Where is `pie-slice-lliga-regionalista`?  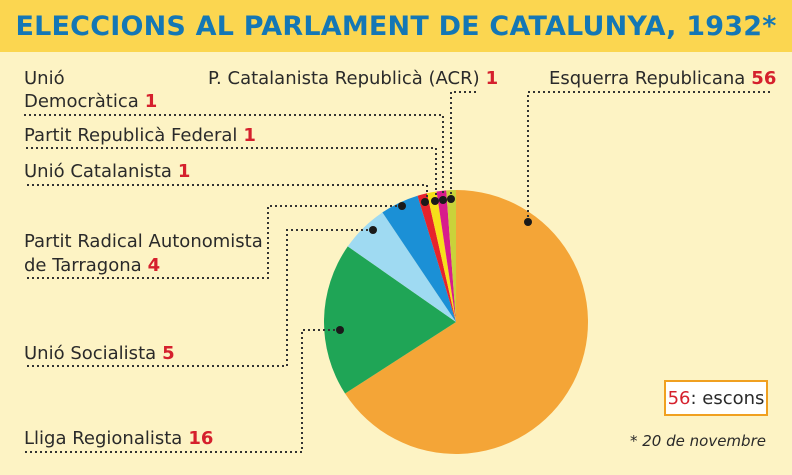
pie-slice-lliga-regionalista is located at coordinates (389, 320).